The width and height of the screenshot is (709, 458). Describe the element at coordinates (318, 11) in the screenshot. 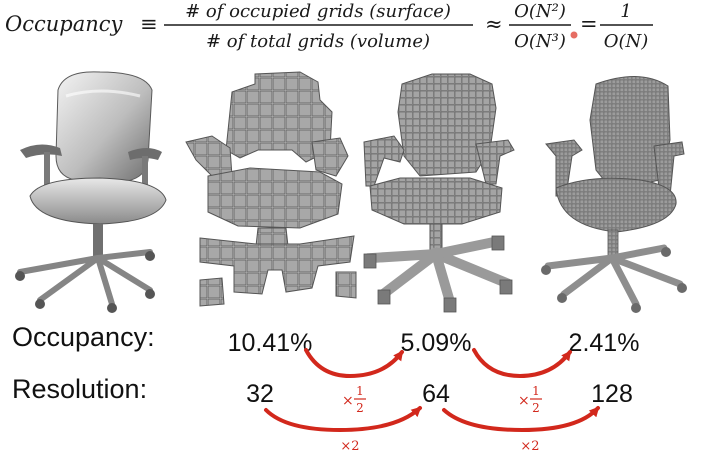

I see `formula-numerator: # of occupied grids (surface)` at that location.